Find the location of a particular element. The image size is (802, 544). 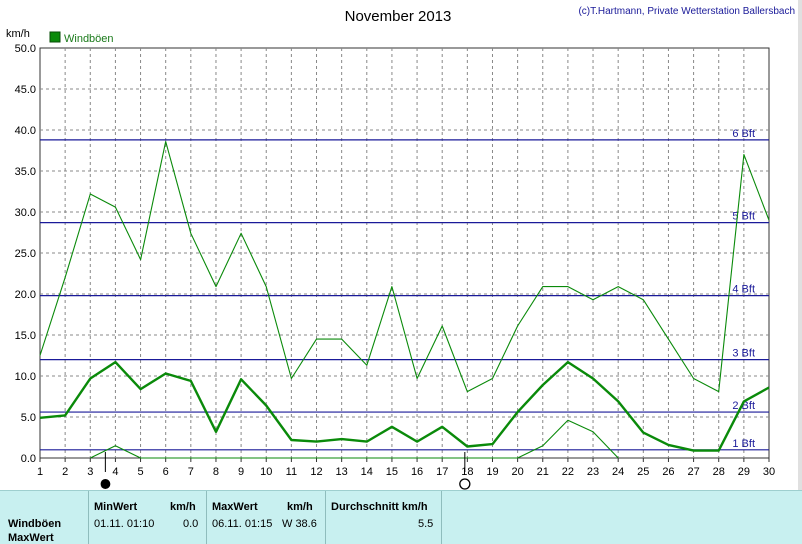

x-tick-label: 18 is located at coordinates (467, 472).